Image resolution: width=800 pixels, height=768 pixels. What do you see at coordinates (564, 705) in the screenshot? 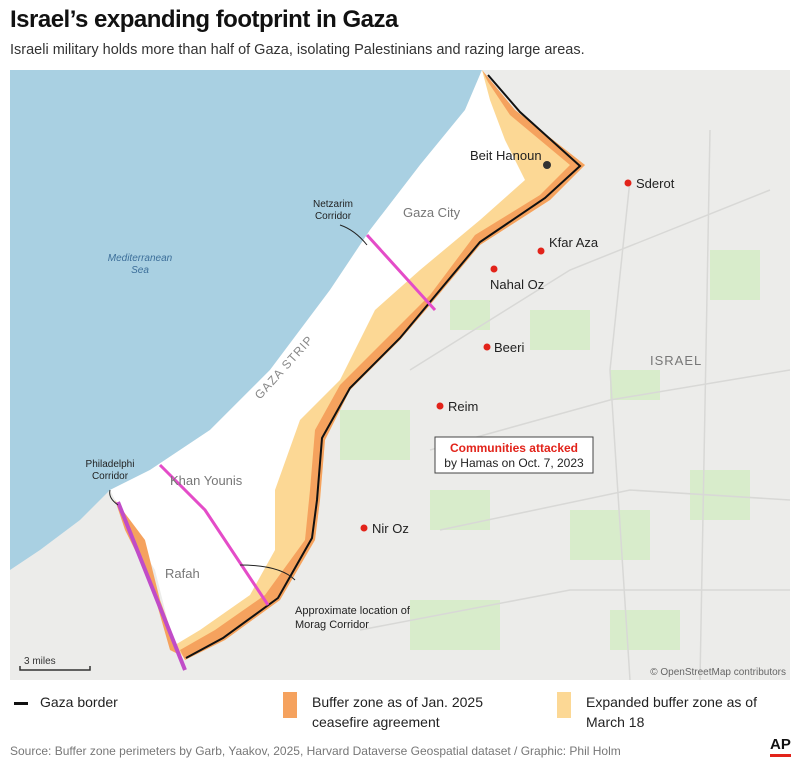
I see `buffer-march-swatch` at bounding box center [564, 705].